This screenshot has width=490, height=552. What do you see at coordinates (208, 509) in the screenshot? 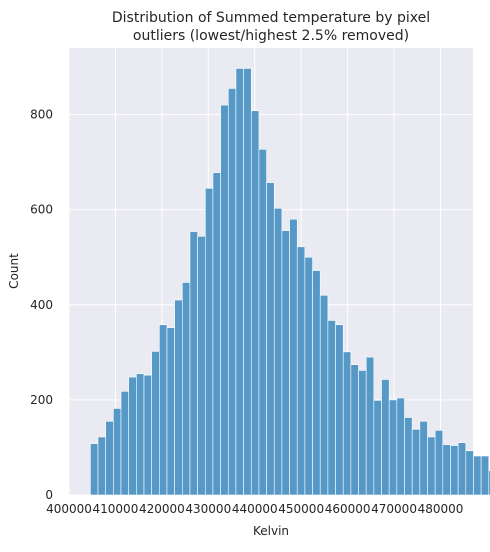
I see `x-tick-label: 430000` at bounding box center [208, 509].